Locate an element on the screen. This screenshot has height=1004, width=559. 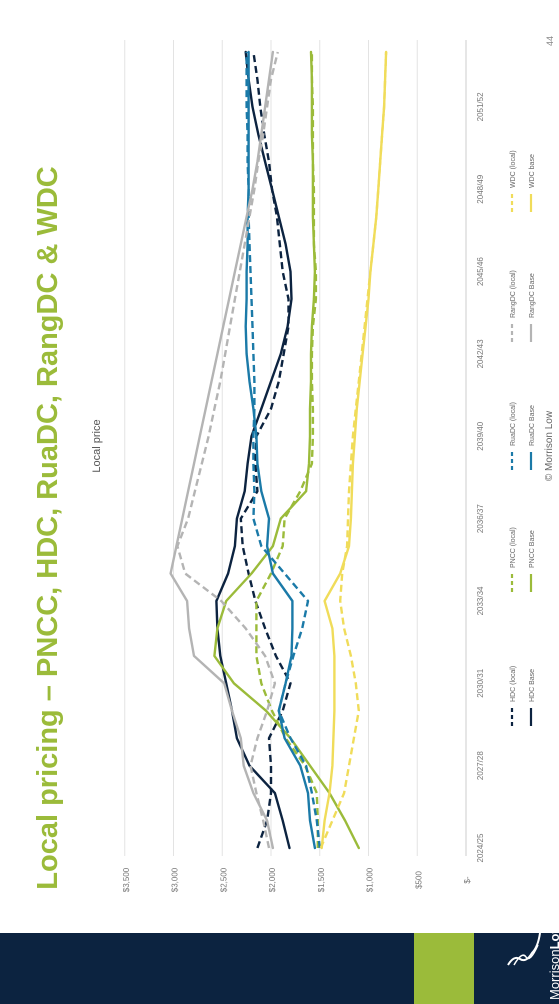
y-tick-label: $- is located at coordinates (467, 879).